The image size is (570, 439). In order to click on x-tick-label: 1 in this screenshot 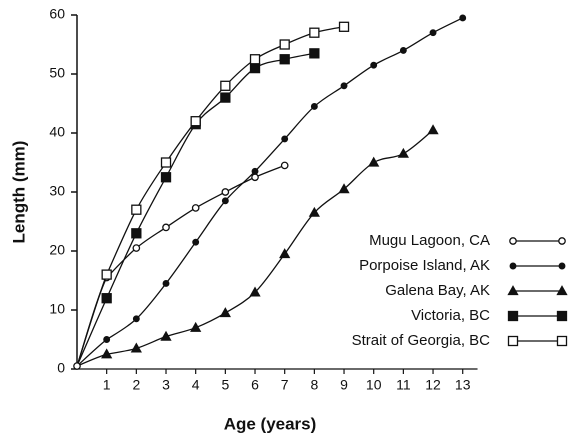, I will do `click(107, 385)`.